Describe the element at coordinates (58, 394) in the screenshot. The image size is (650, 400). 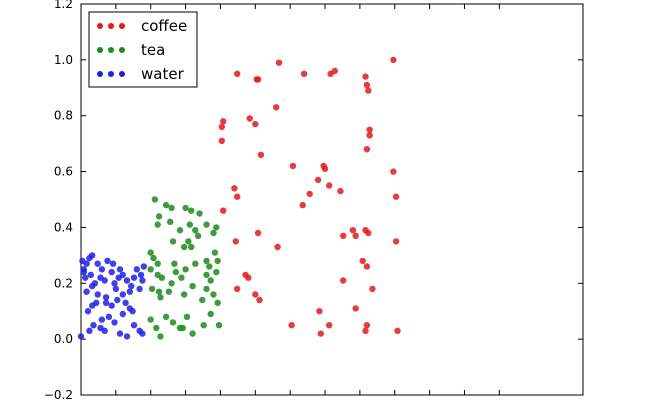
I see `y-tick-label: −0.2` at that location.